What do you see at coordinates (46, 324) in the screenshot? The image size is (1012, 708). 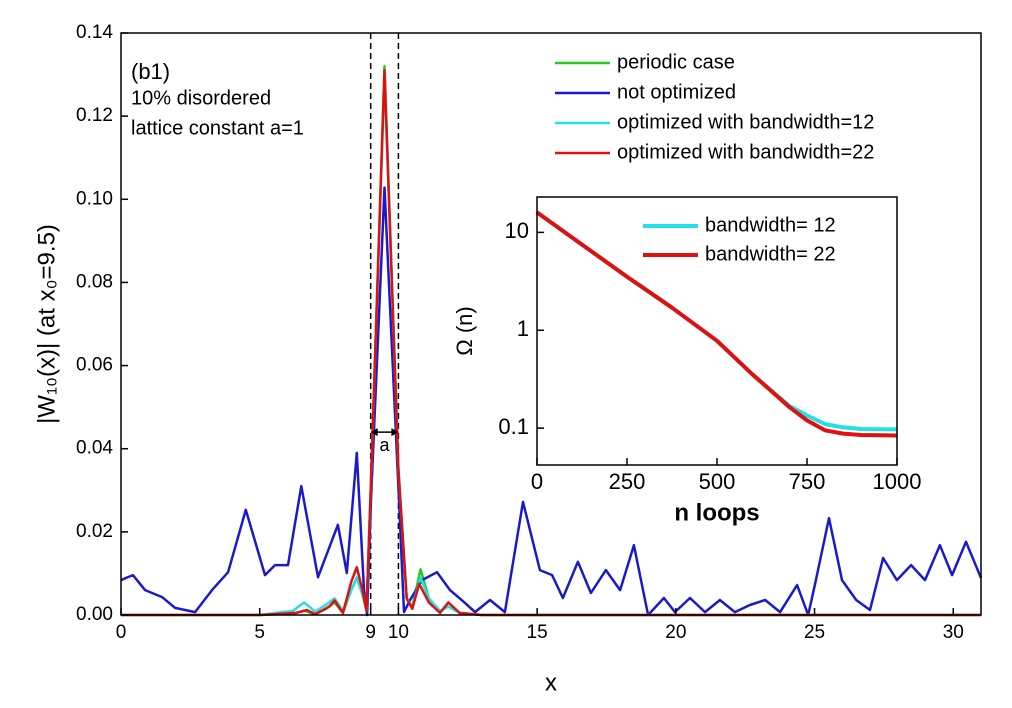 I see `y-axis-label: |W₁₀(x)| (at x₀=9.5)` at bounding box center [46, 324].